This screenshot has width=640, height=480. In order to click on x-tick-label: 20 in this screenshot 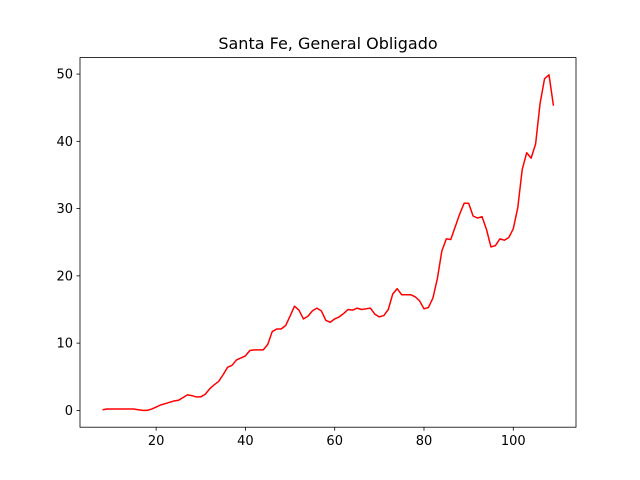, I will do `click(156, 441)`.